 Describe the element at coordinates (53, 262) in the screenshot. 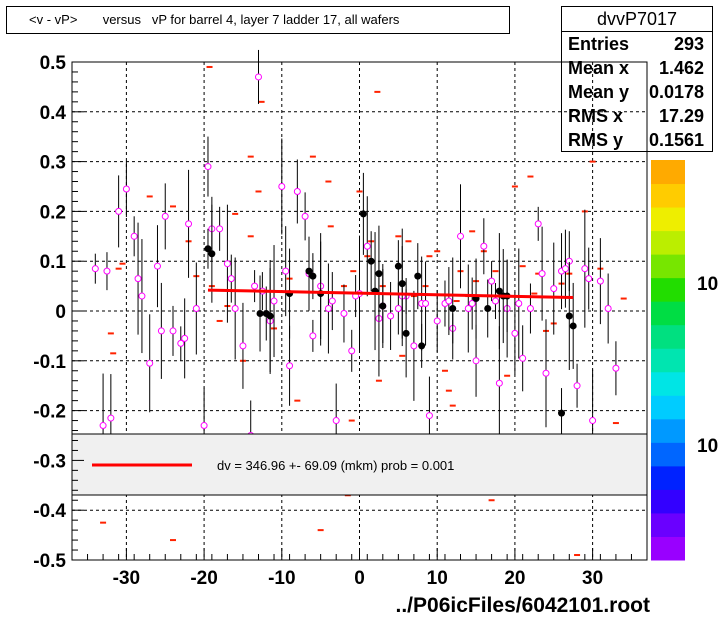

I see `y-tick-label: 0.1` at that location.